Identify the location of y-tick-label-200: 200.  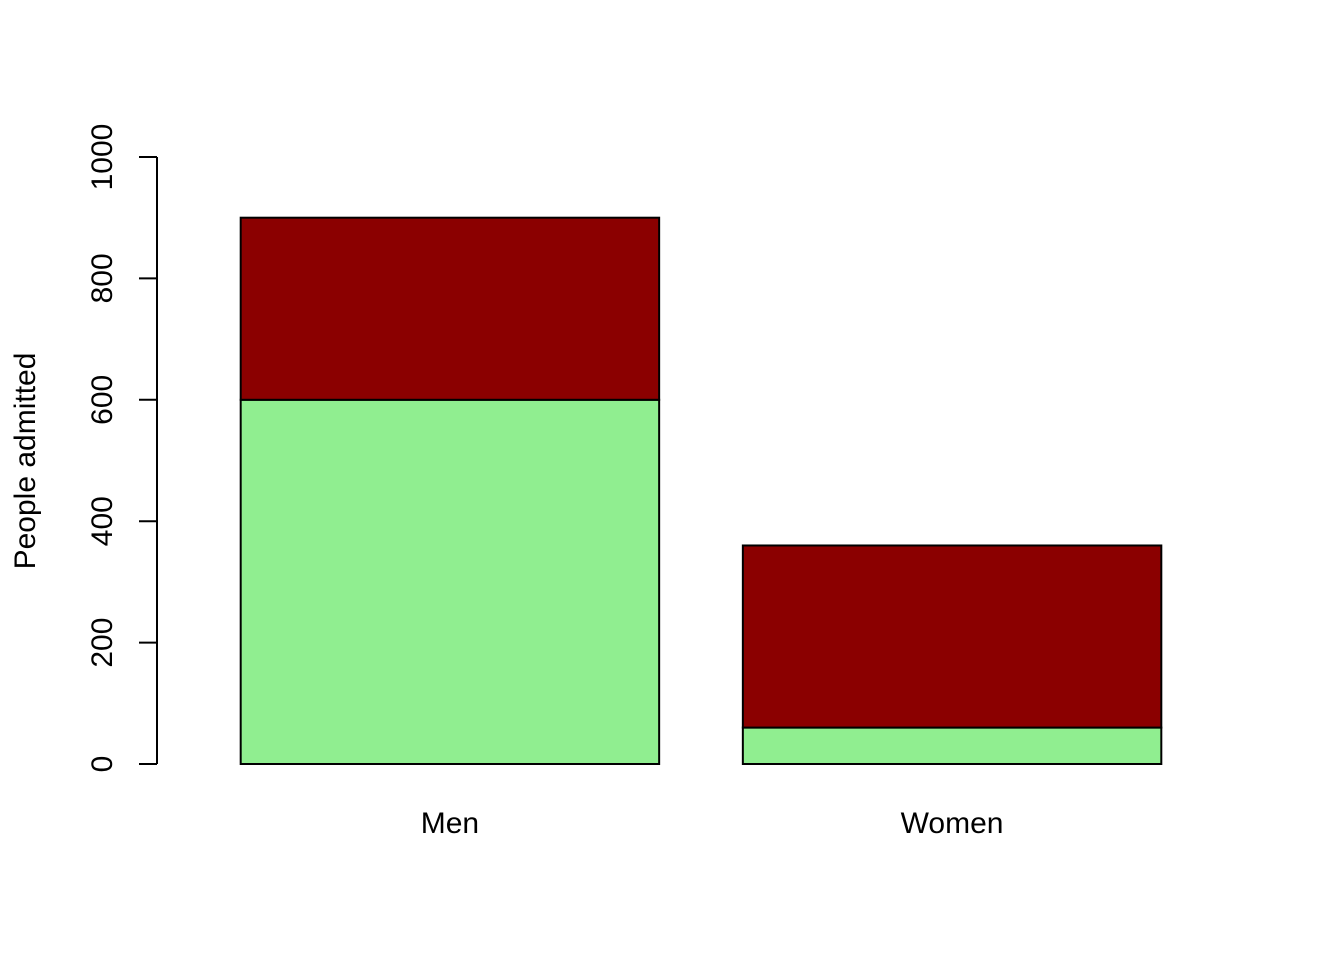
(102, 643).